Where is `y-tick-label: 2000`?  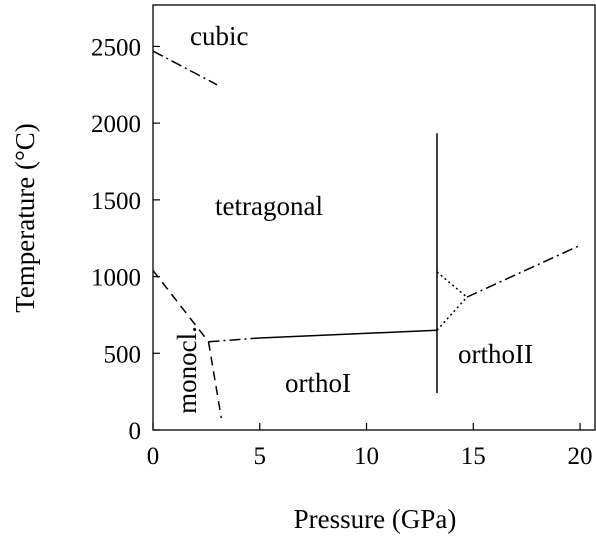 y-tick-label: 2000 is located at coordinates (116, 124).